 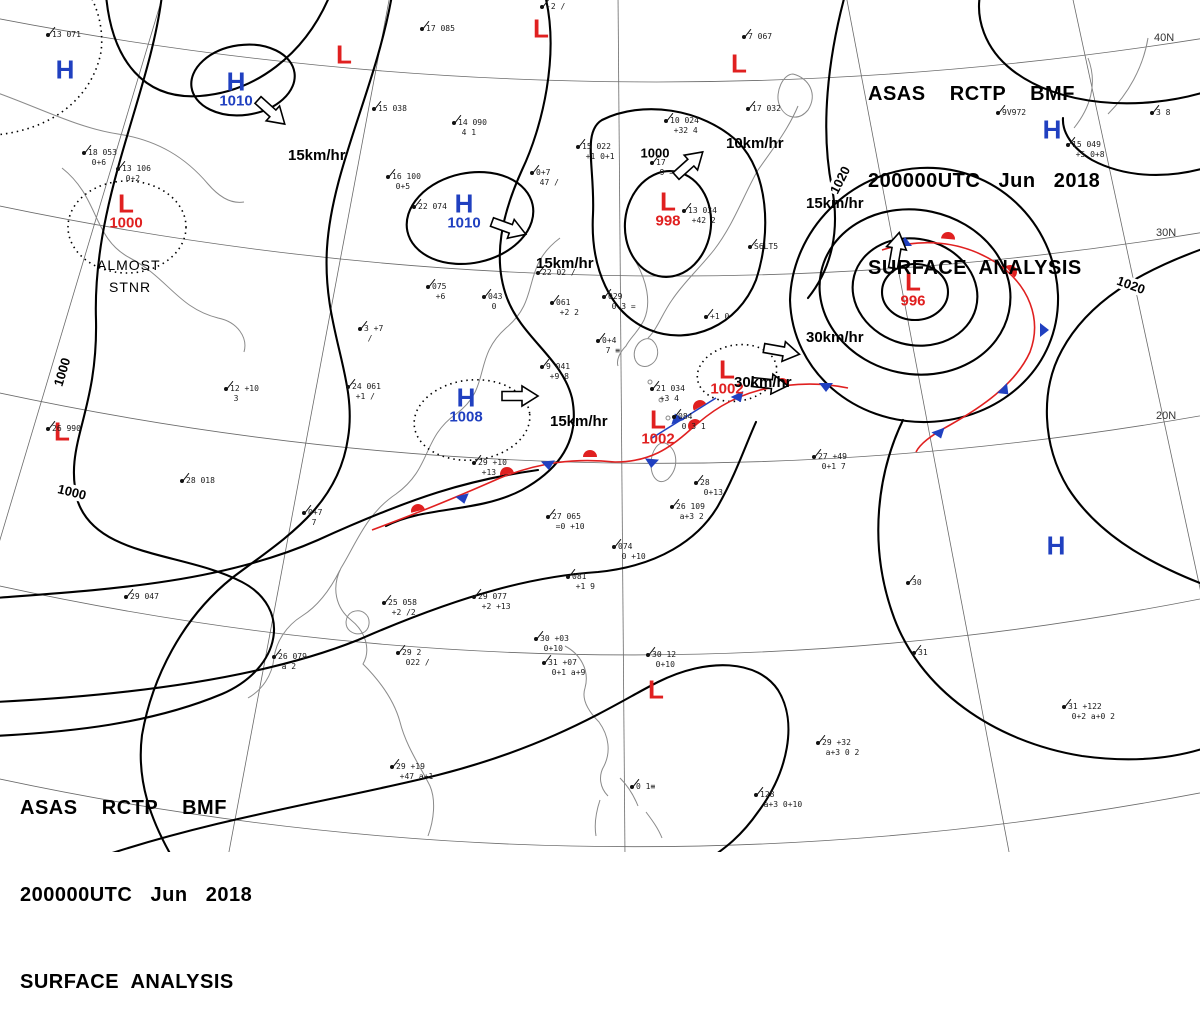 I want to click on occluded-front, so click(x=965, y=342).